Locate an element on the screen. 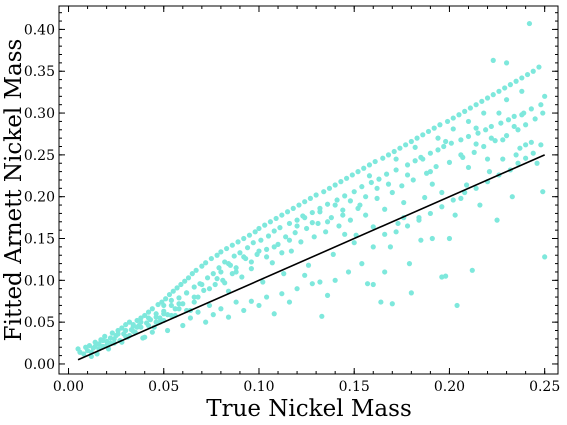  x-tick-label: 0.00 is located at coordinates (68, 387).